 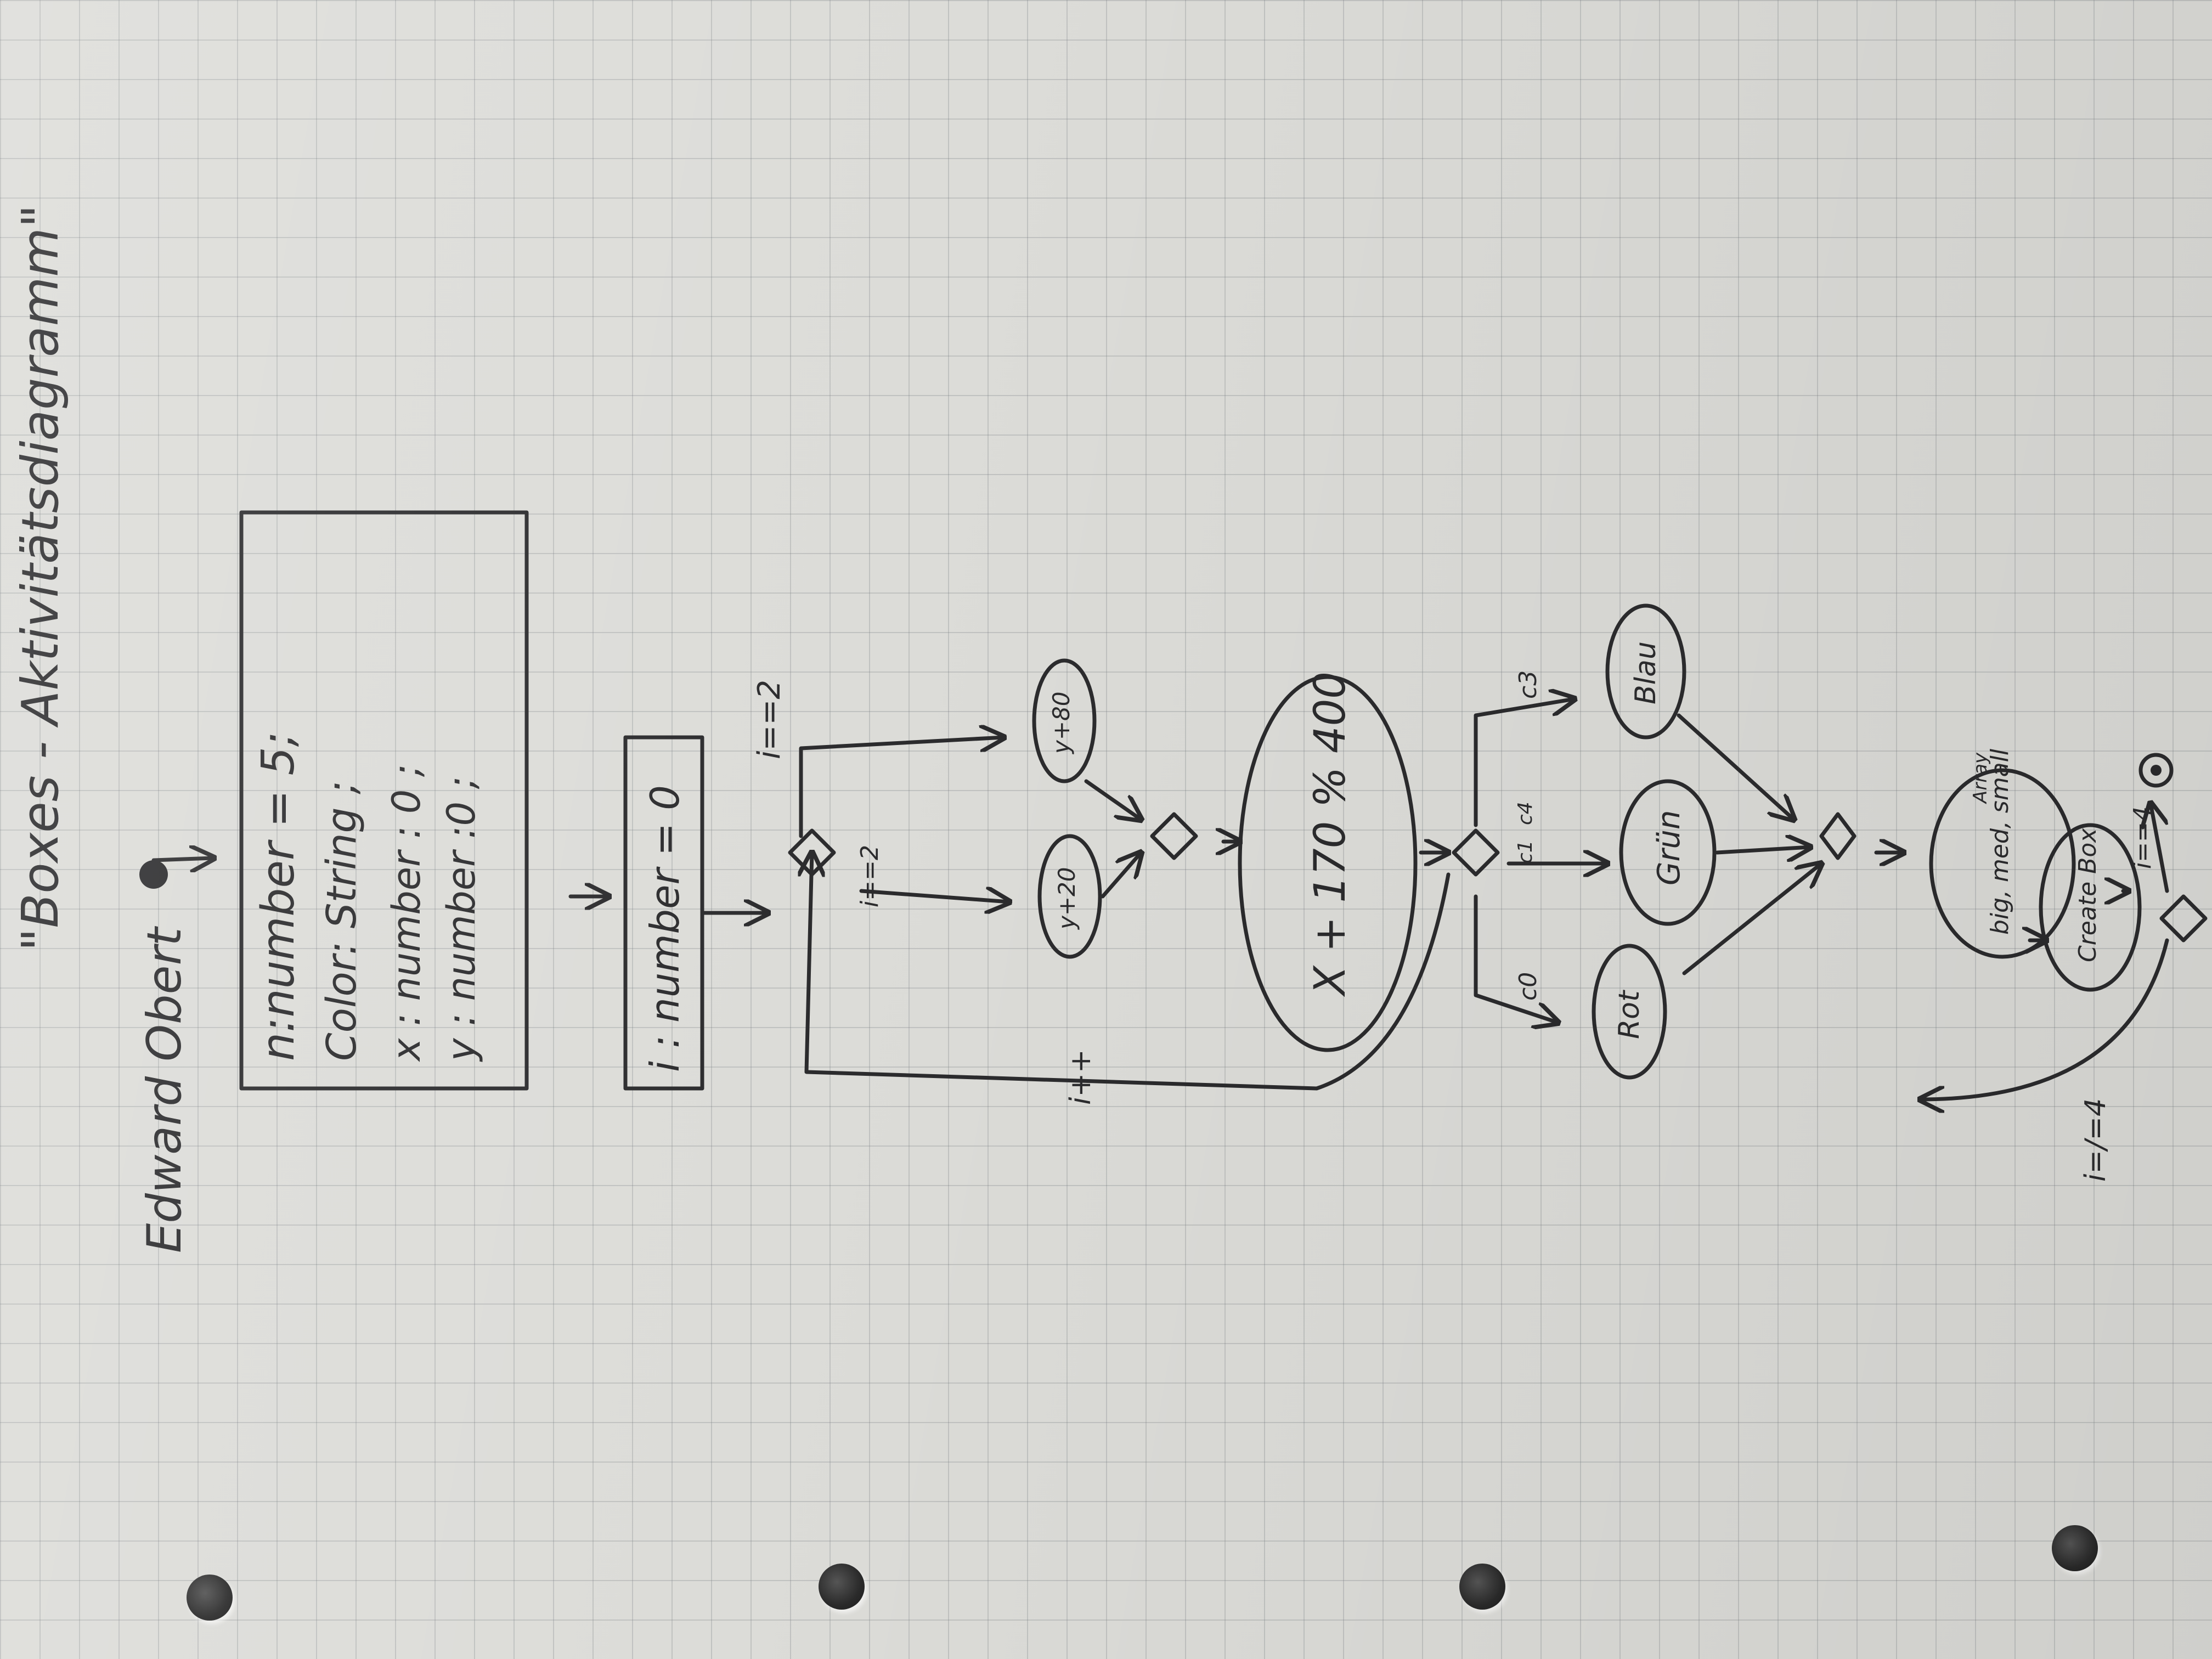 What do you see at coordinates (1524, 763) in the screenshot?
I see `edge-c3` at bounding box center [1524, 763].